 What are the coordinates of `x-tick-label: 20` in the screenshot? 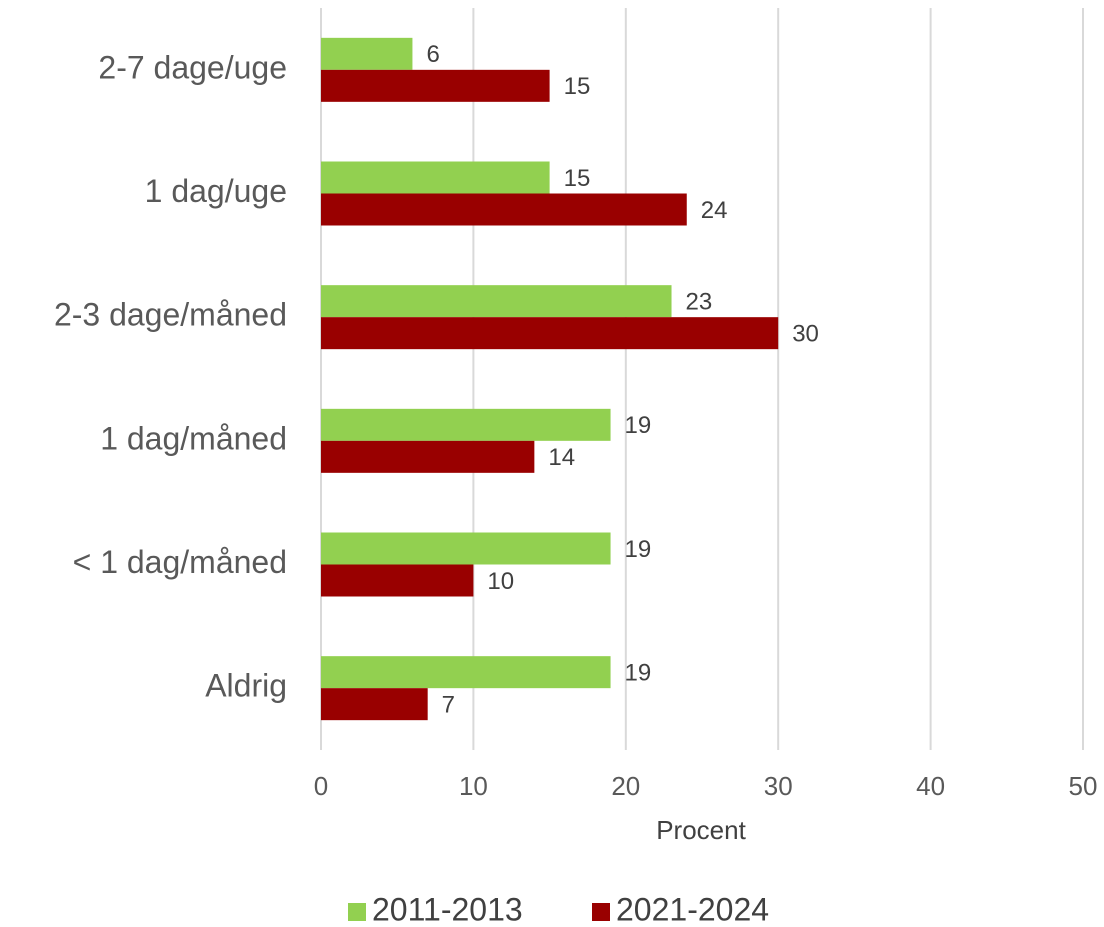 It's located at (625, 786).